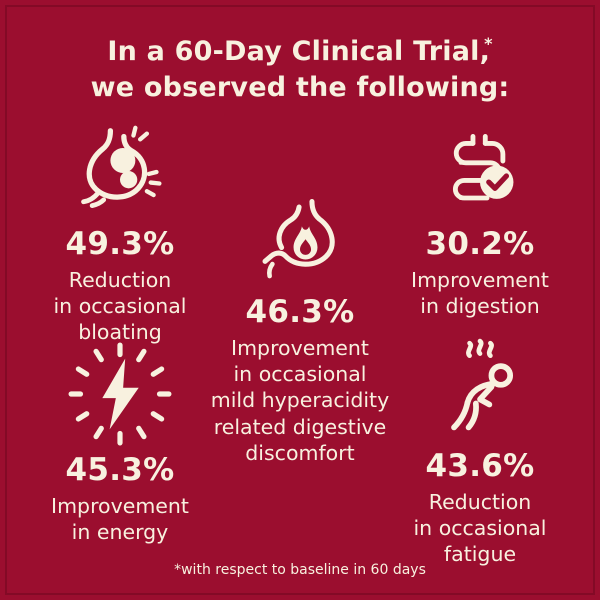  What do you see at coordinates (120, 394) in the screenshot?
I see `energy-bolt-icon` at bounding box center [120, 394].